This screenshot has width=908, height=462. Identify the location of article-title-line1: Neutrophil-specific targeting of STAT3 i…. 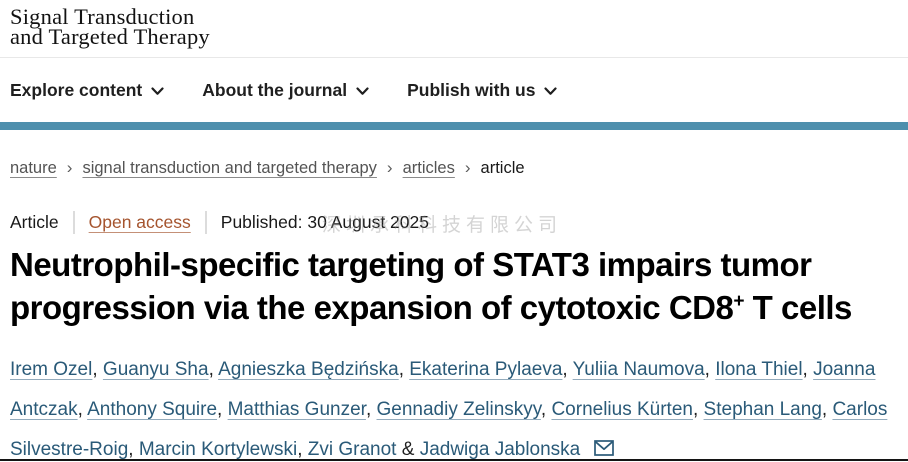
(411, 264).